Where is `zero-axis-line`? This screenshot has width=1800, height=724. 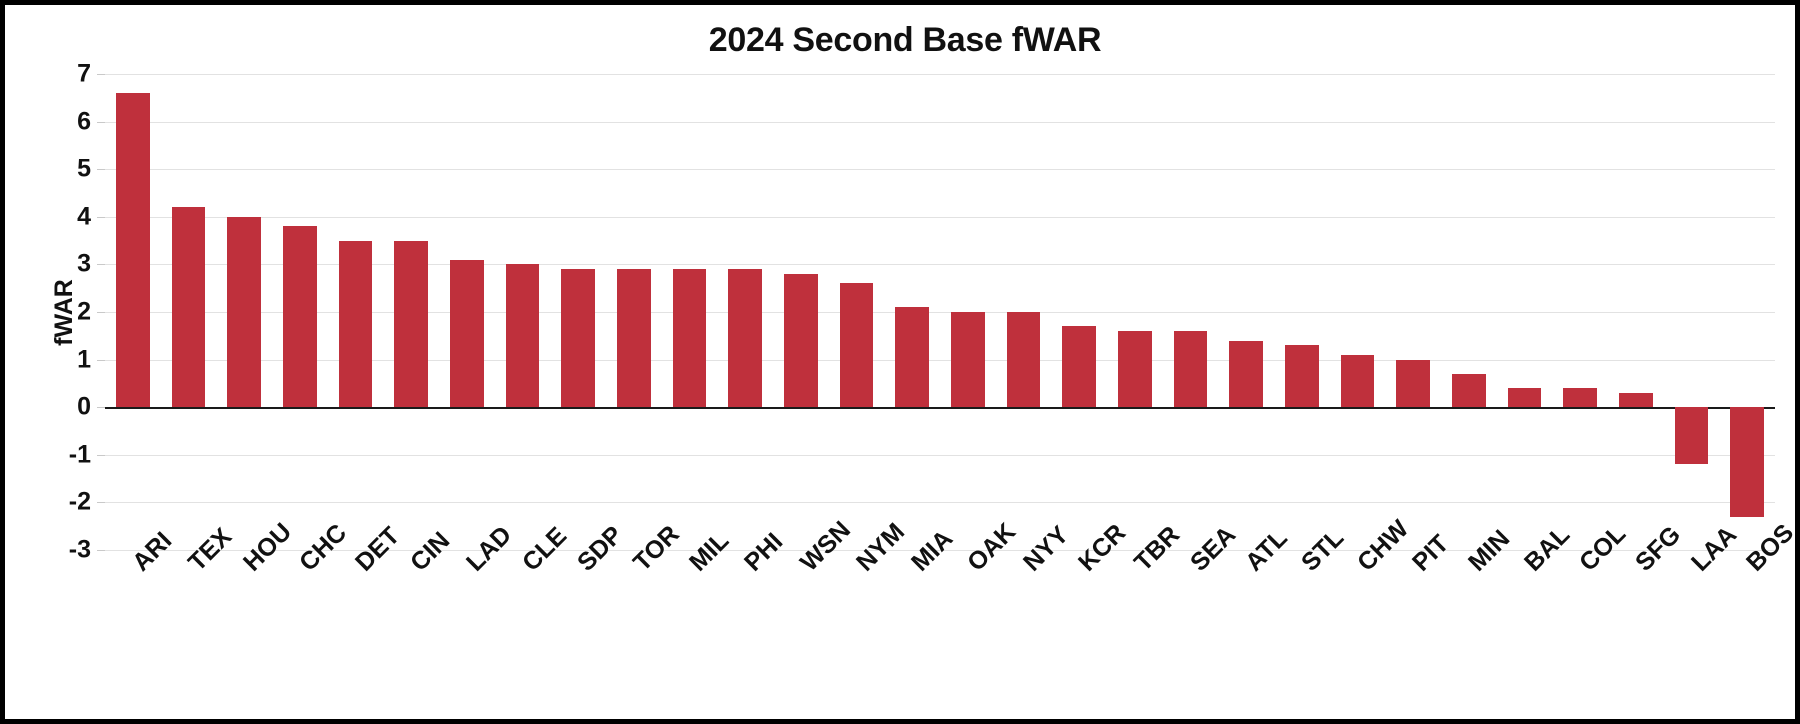 zero-axis-line is located at coordinates (940, 408).